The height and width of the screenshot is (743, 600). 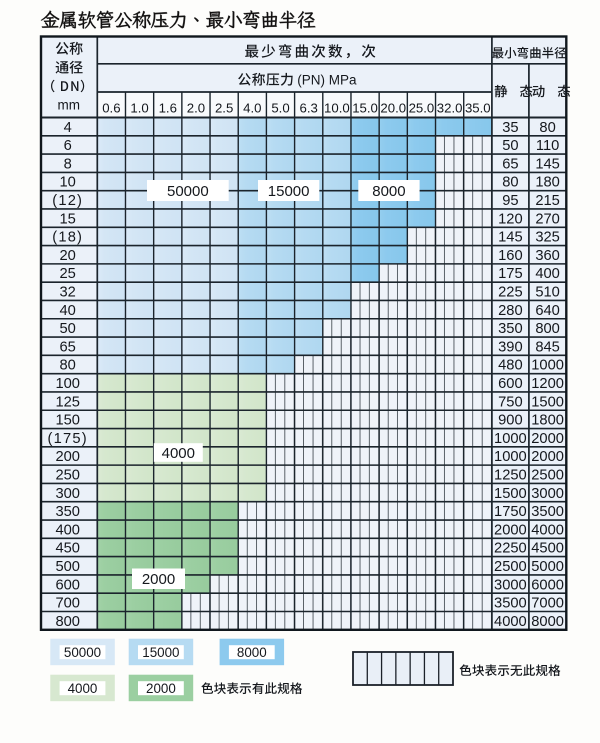 I want to click on svg-text: 50, so click(x=68, y=329).